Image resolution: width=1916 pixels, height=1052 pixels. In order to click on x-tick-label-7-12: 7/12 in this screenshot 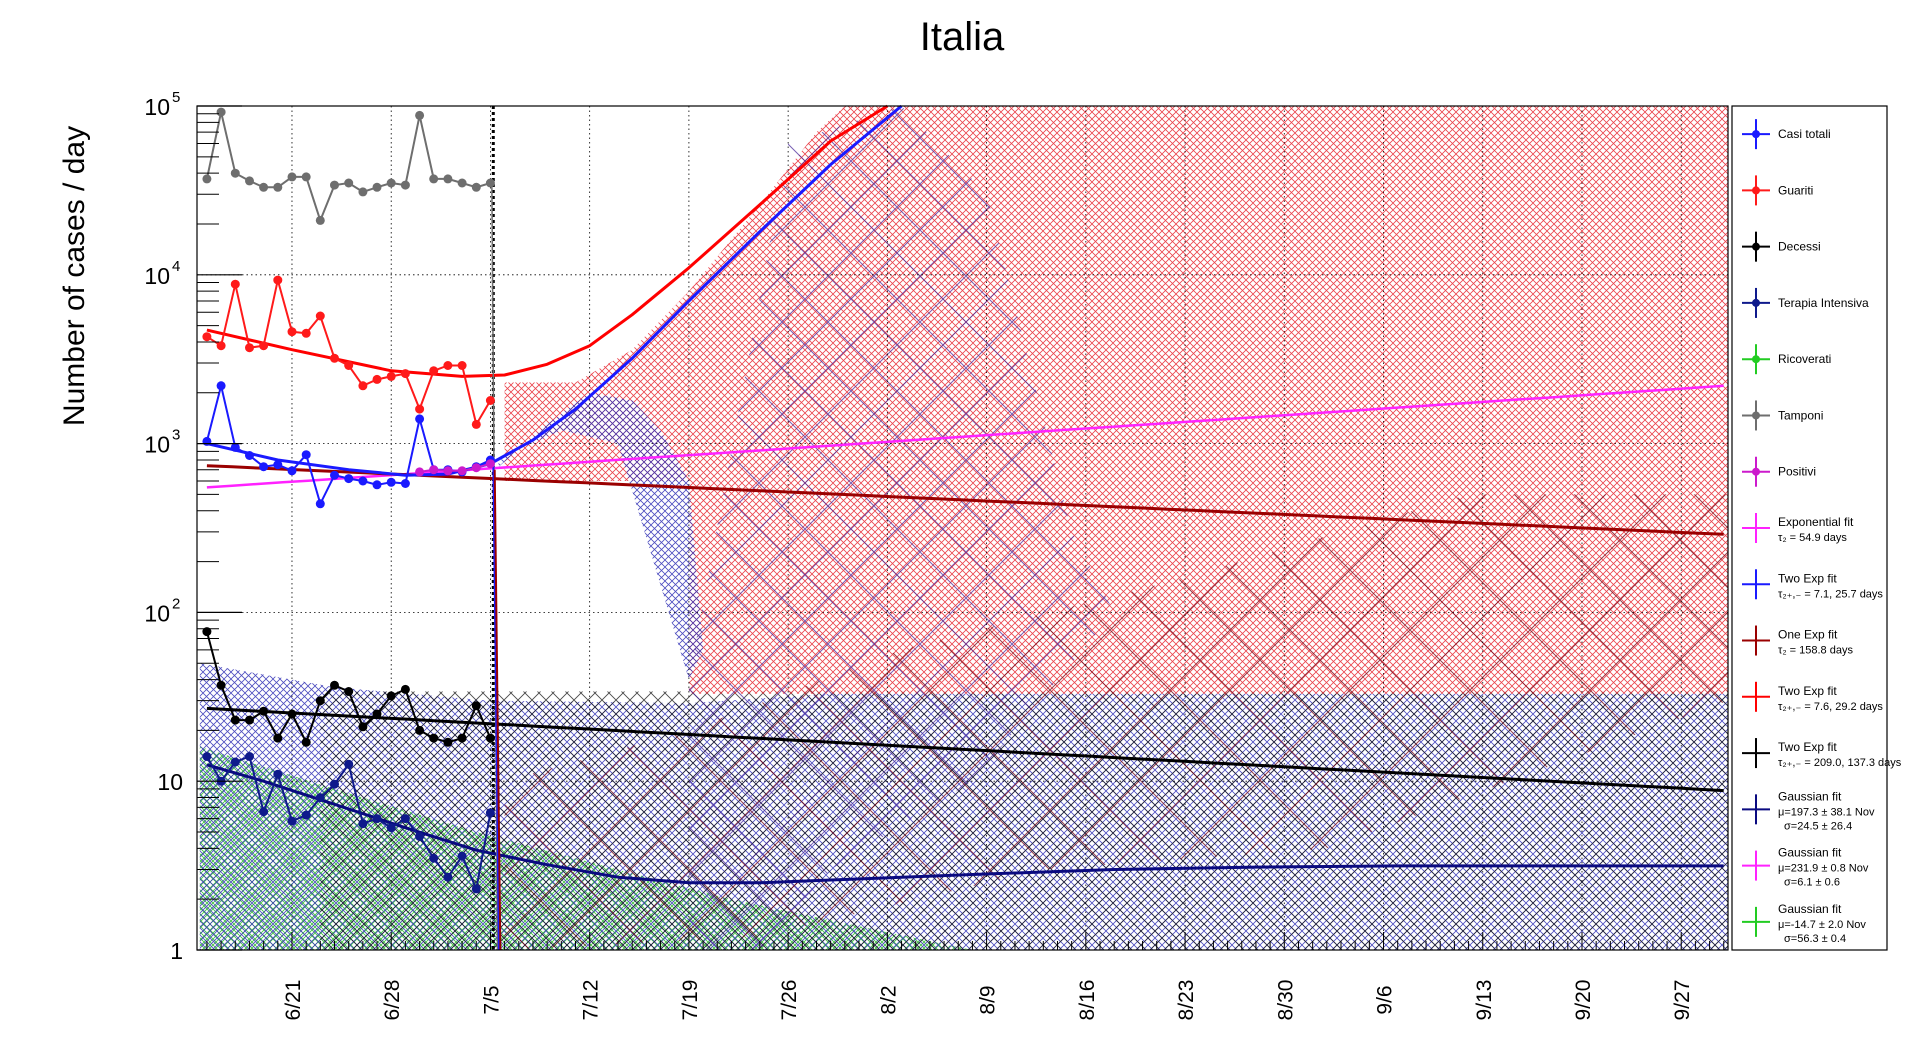, I will do `click(591, 1000)`.